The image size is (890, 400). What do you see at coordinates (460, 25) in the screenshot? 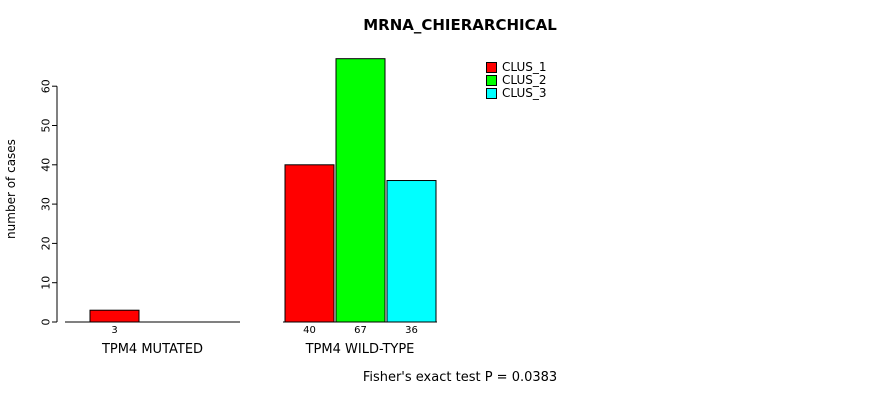
I see `chart-title: MRNA_CHIERARCHICAL` at bounding box center [460, 25].